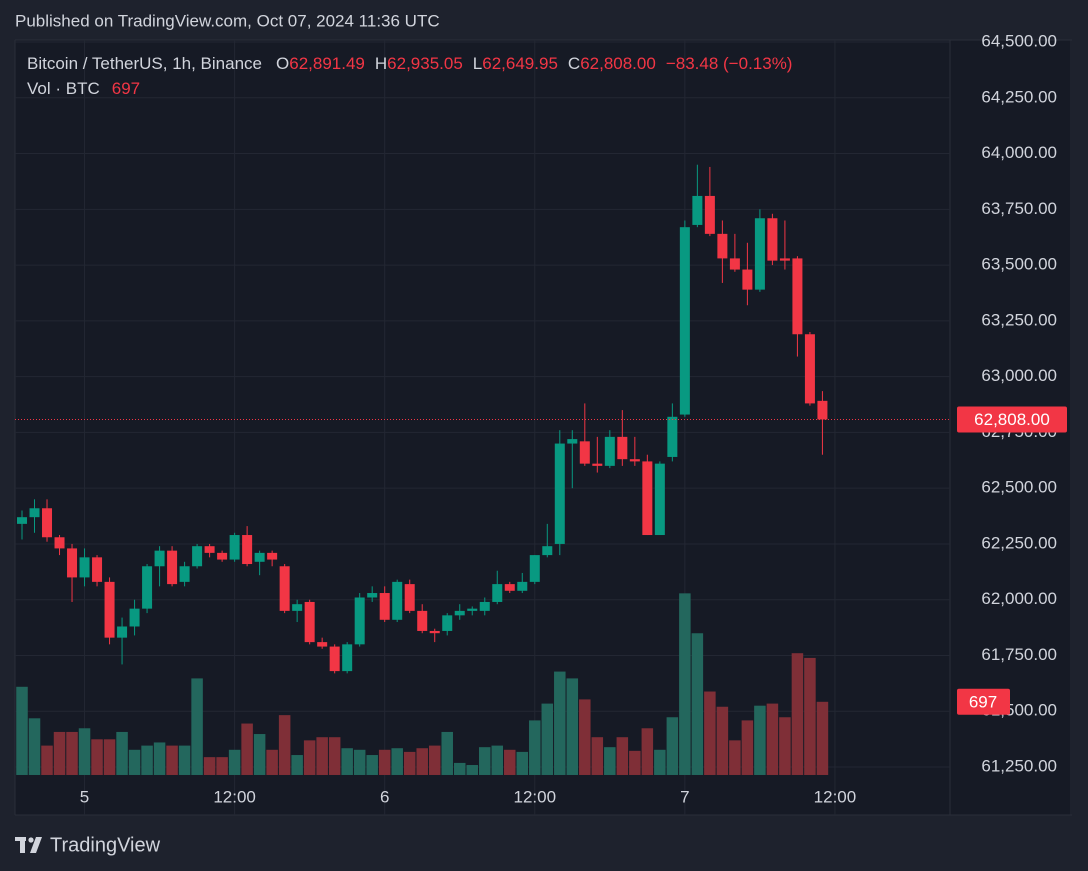  I want to click on legend-item: 62,808.00, so click(618, 63).